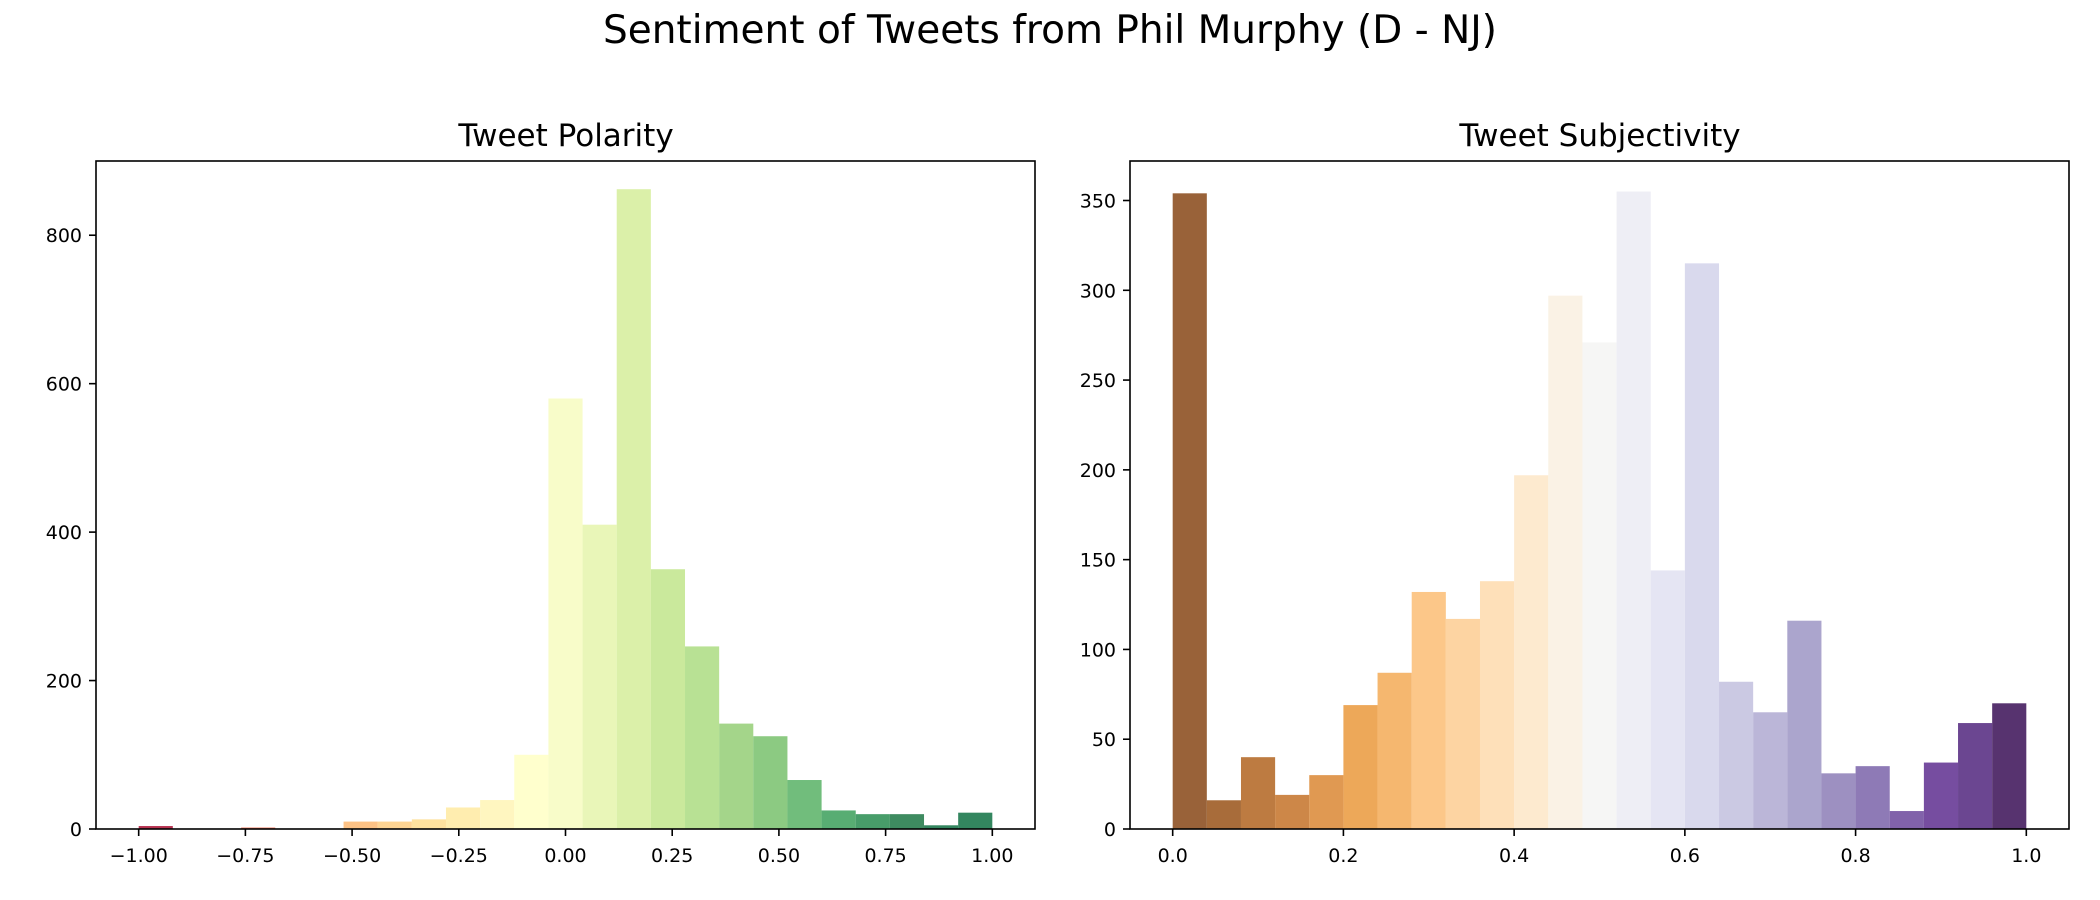 This screenshot has height=900, width=2100. Describe the element at coordinates (1104, 740) in the screenshot. I see `subjectivity-y-tick-label: 50` at that location.